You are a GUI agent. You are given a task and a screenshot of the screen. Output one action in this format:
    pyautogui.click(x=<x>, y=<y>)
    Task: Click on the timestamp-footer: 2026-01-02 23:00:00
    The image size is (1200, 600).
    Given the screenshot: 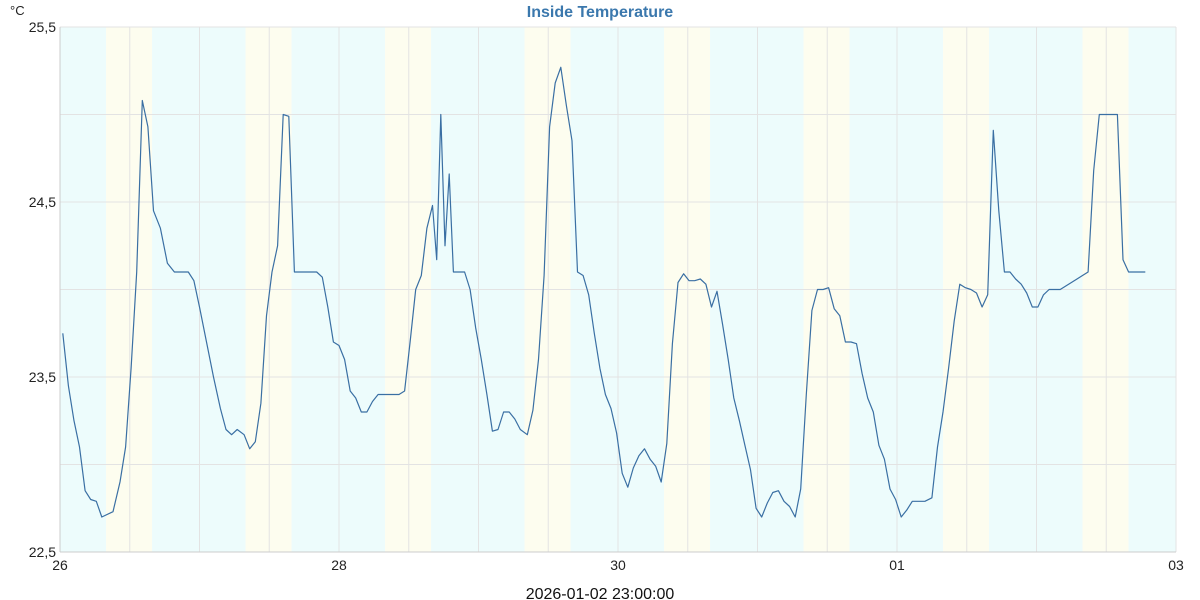 What is the action you would take?
    pyautogui.click(x=600, y=593)
    